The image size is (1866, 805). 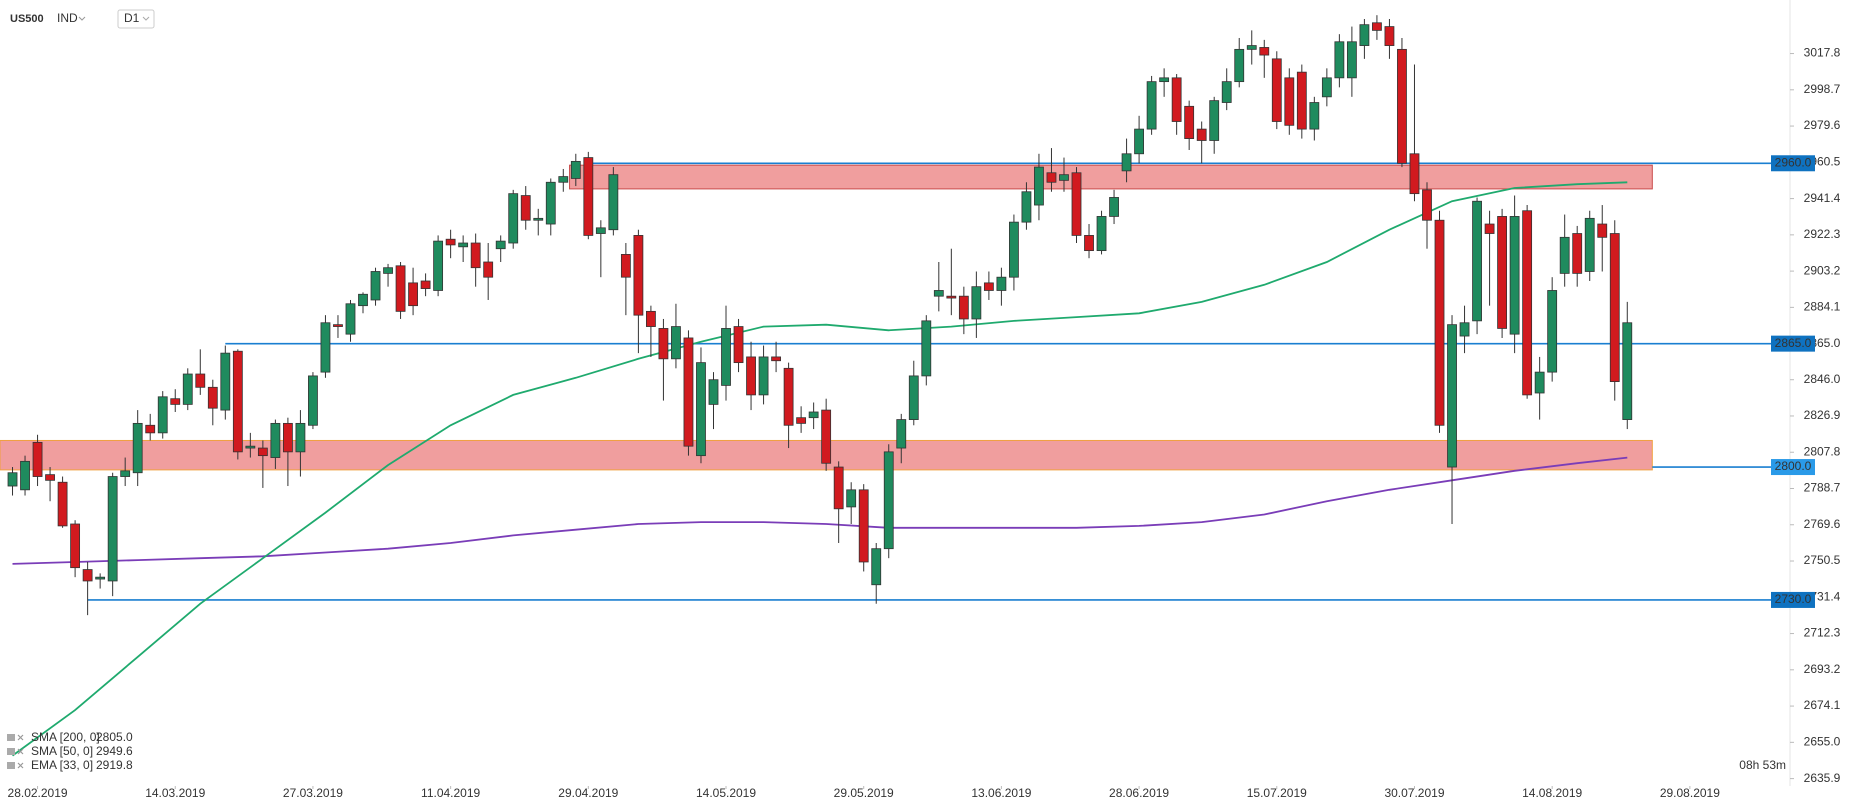 I want to click on y-tick-label: 2884.1, so click(x=1822, y=307).